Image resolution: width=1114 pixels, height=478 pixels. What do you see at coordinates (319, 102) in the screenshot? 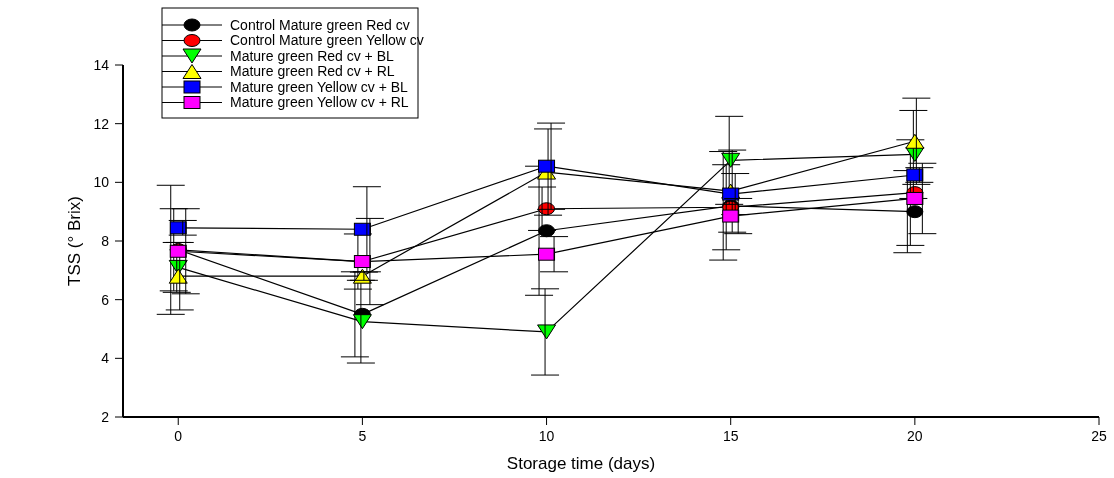
I see `legend-label: Mature green Yellow cv + RL` at bounding box center [319, 102].